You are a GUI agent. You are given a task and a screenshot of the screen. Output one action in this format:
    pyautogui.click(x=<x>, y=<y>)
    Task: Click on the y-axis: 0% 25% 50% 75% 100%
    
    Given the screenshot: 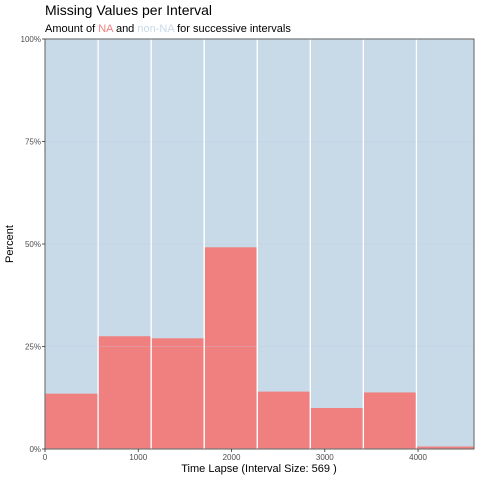 What is the action you would take?
    pyautogui.click(x=33, y=244)
    